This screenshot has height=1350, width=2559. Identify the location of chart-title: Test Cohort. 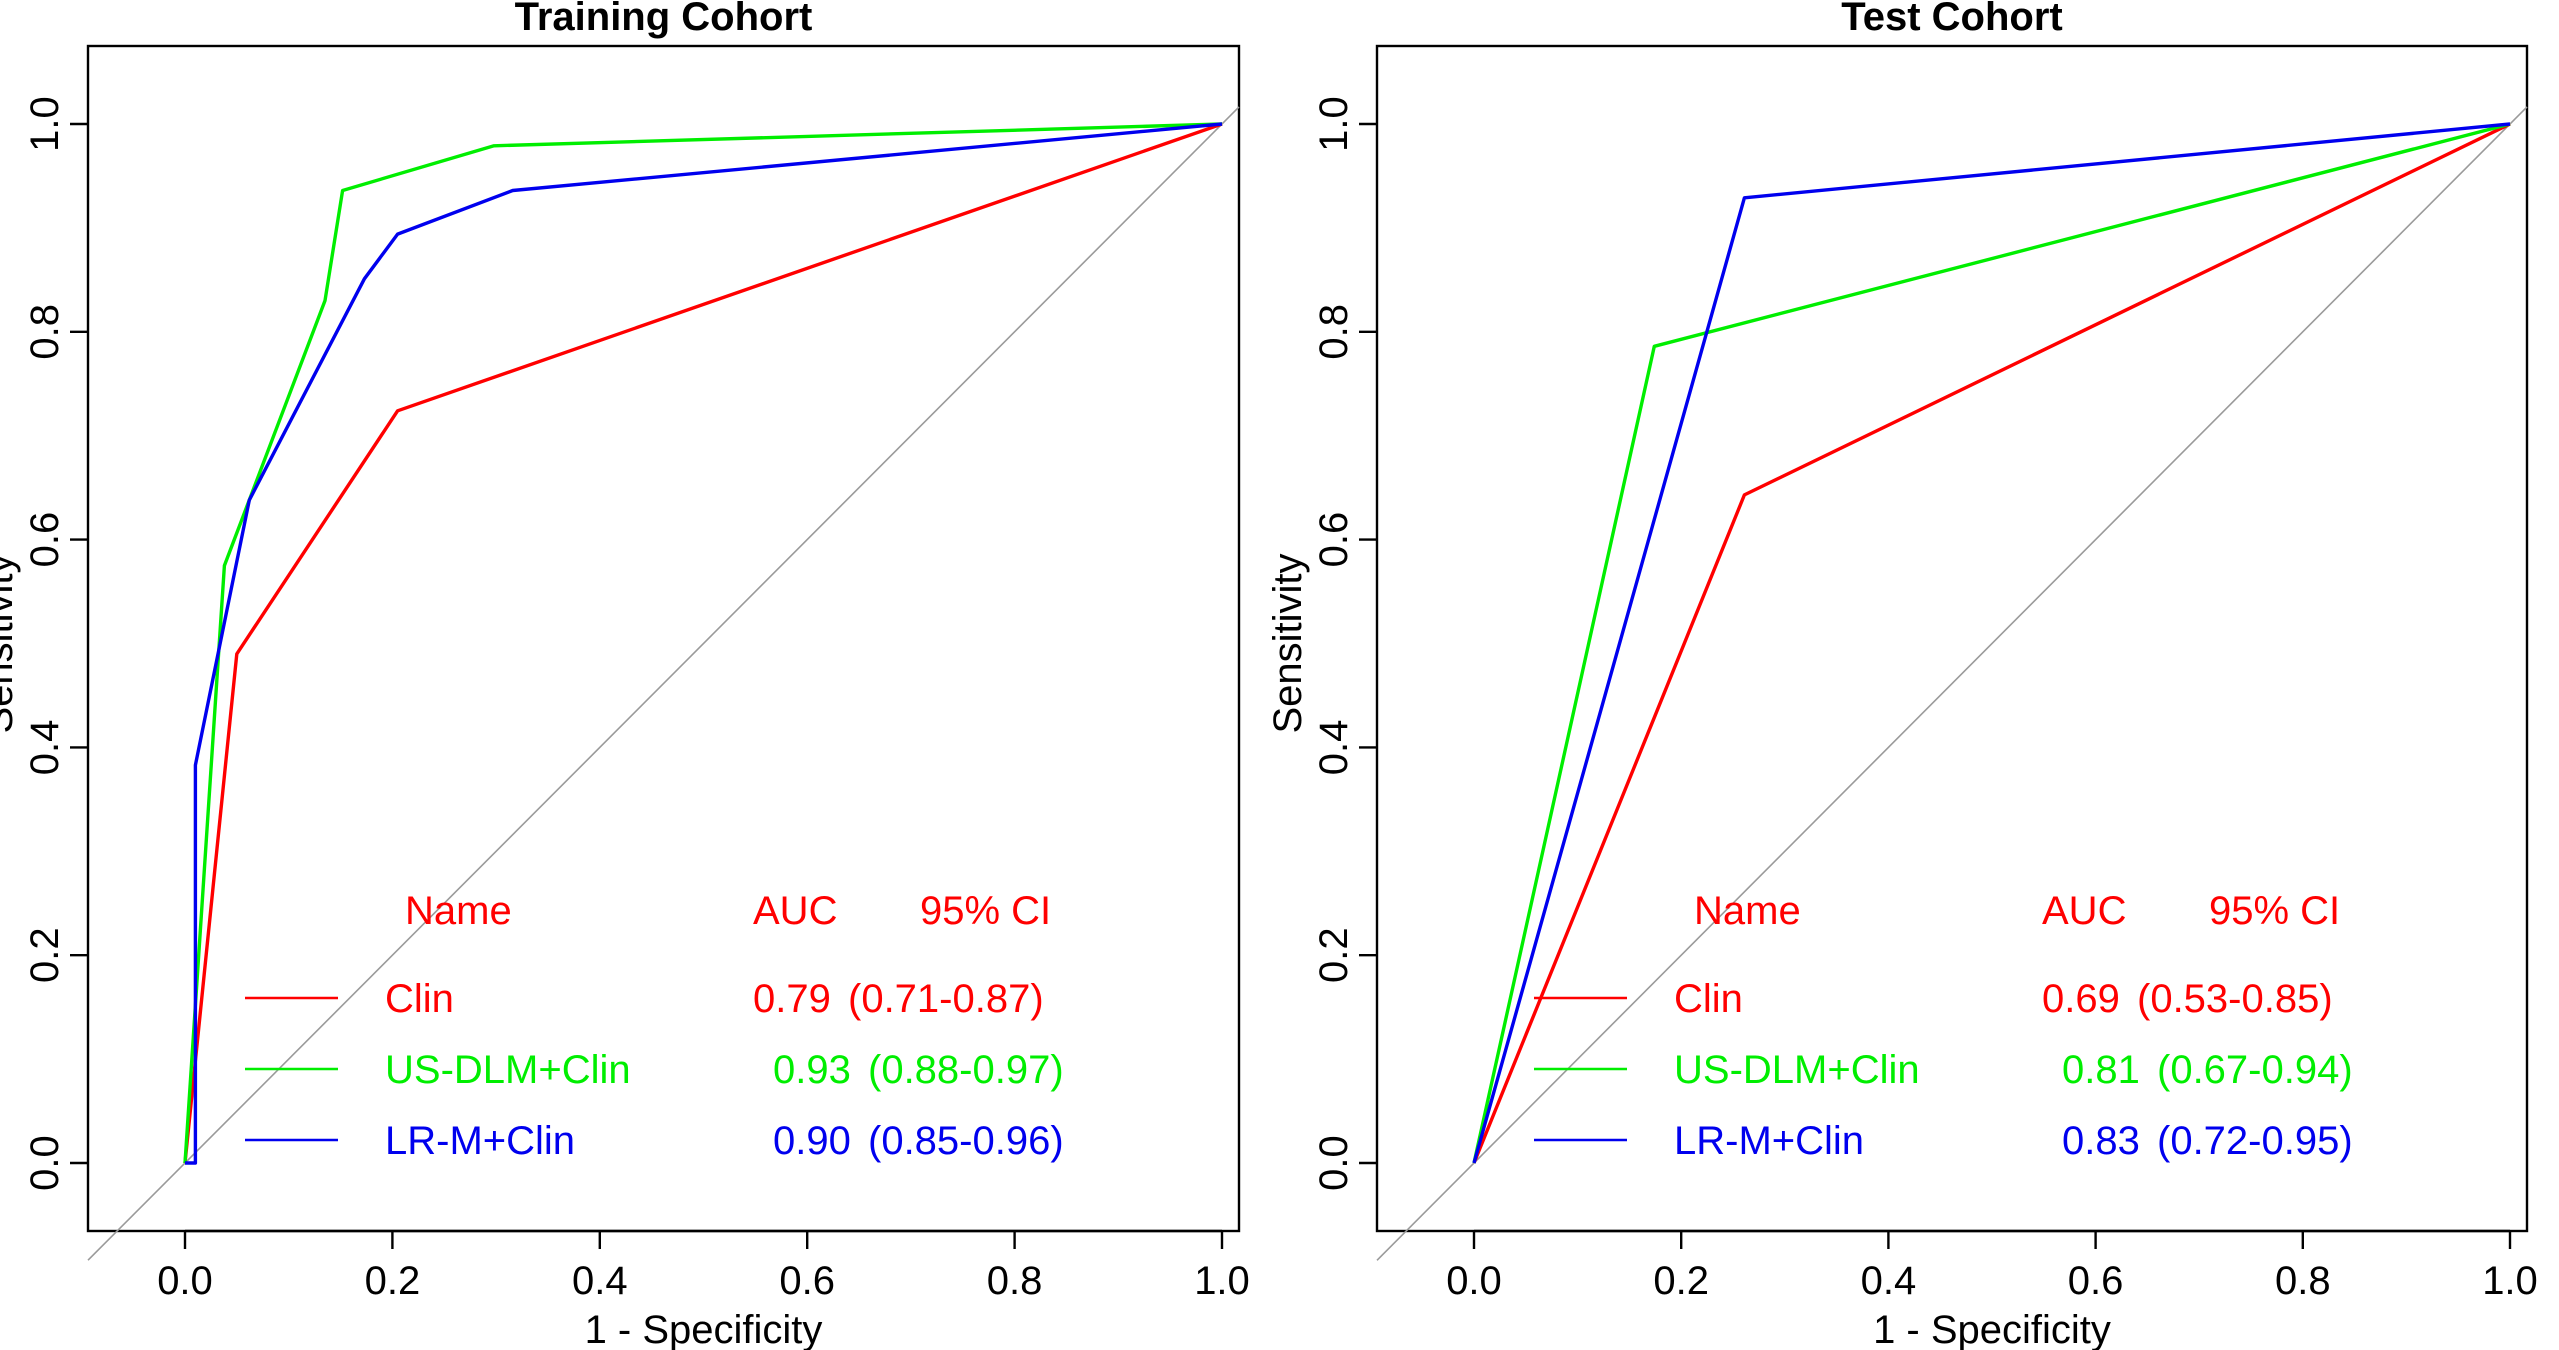
(1951, 19).